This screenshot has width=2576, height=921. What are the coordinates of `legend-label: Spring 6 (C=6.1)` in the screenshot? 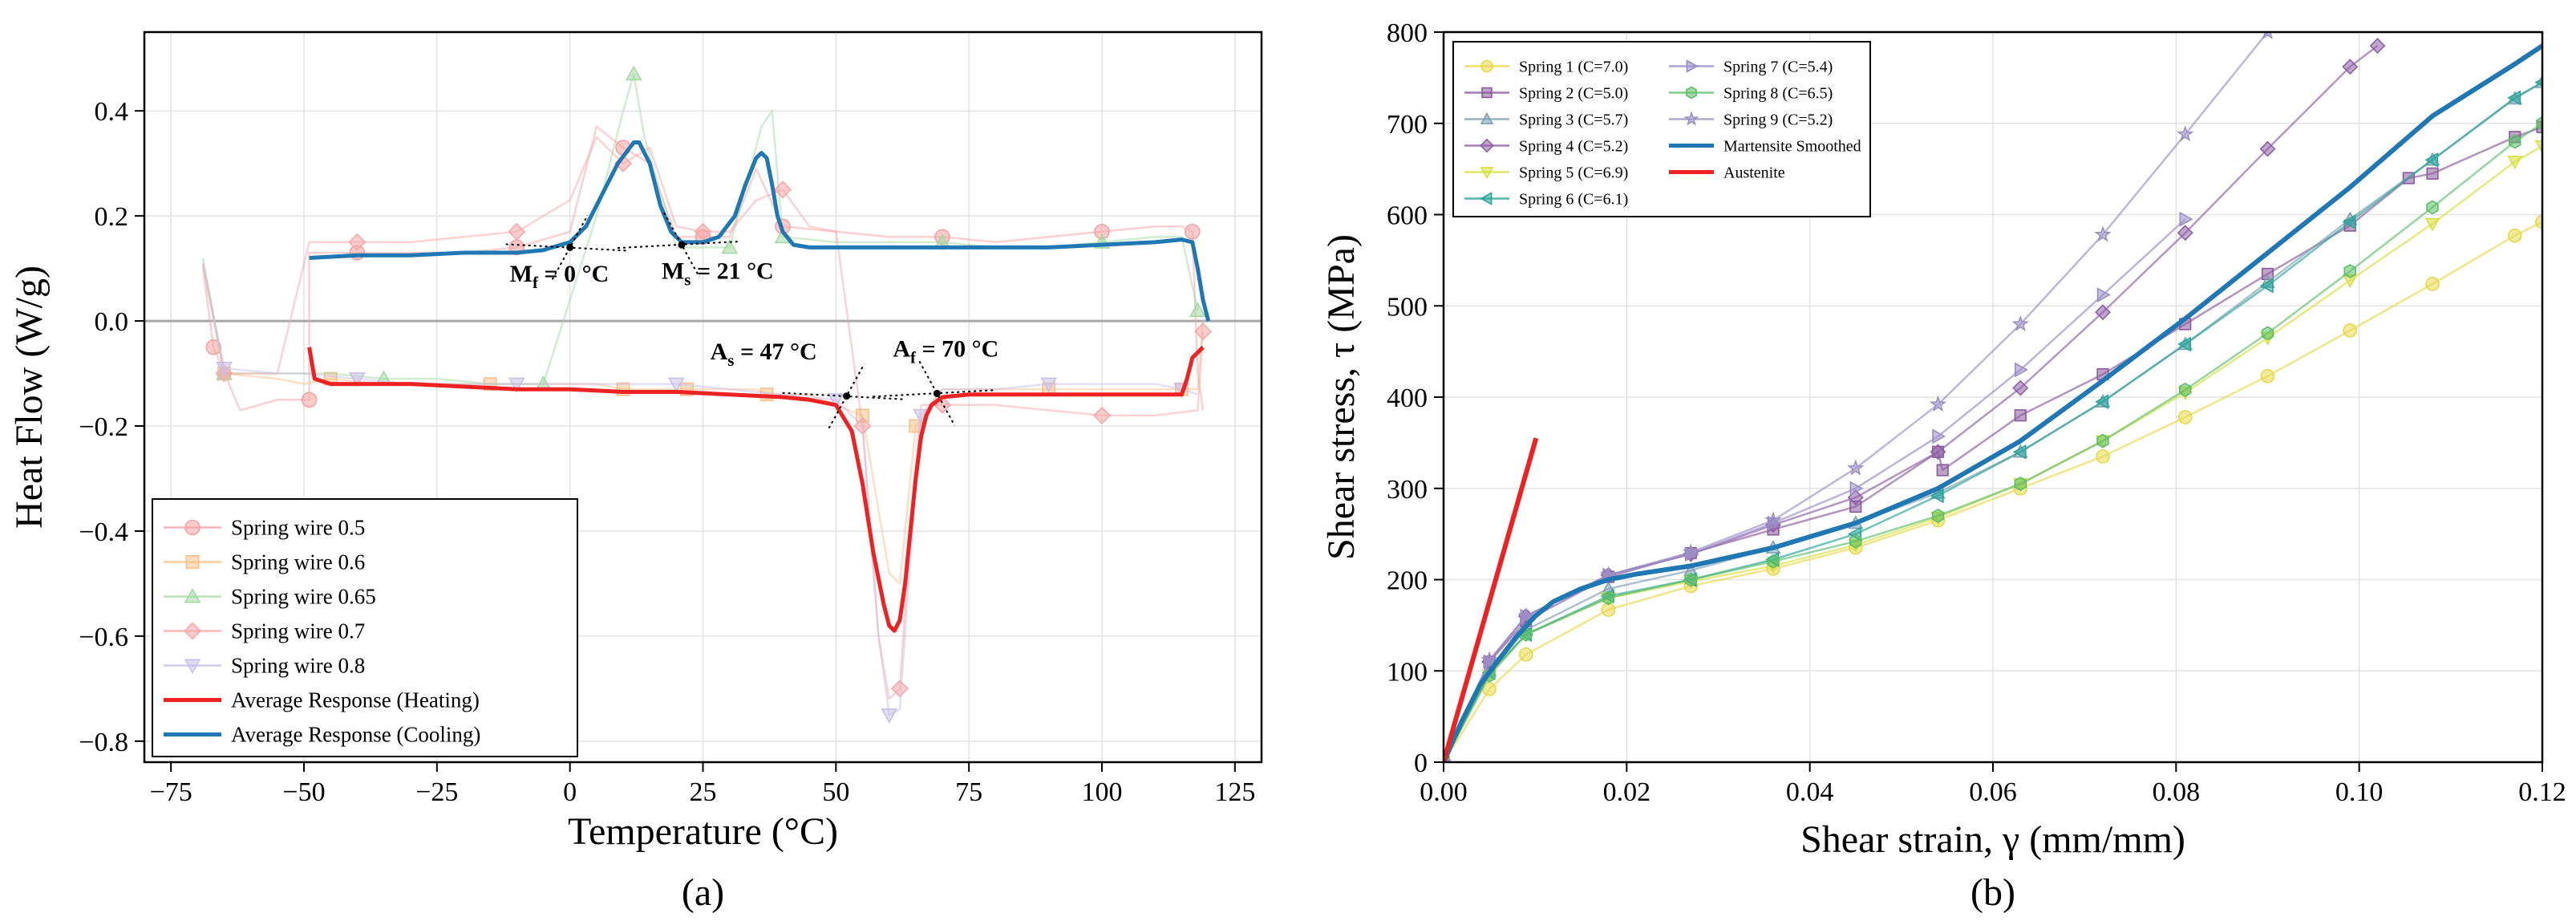 It's located at (1573, 200).